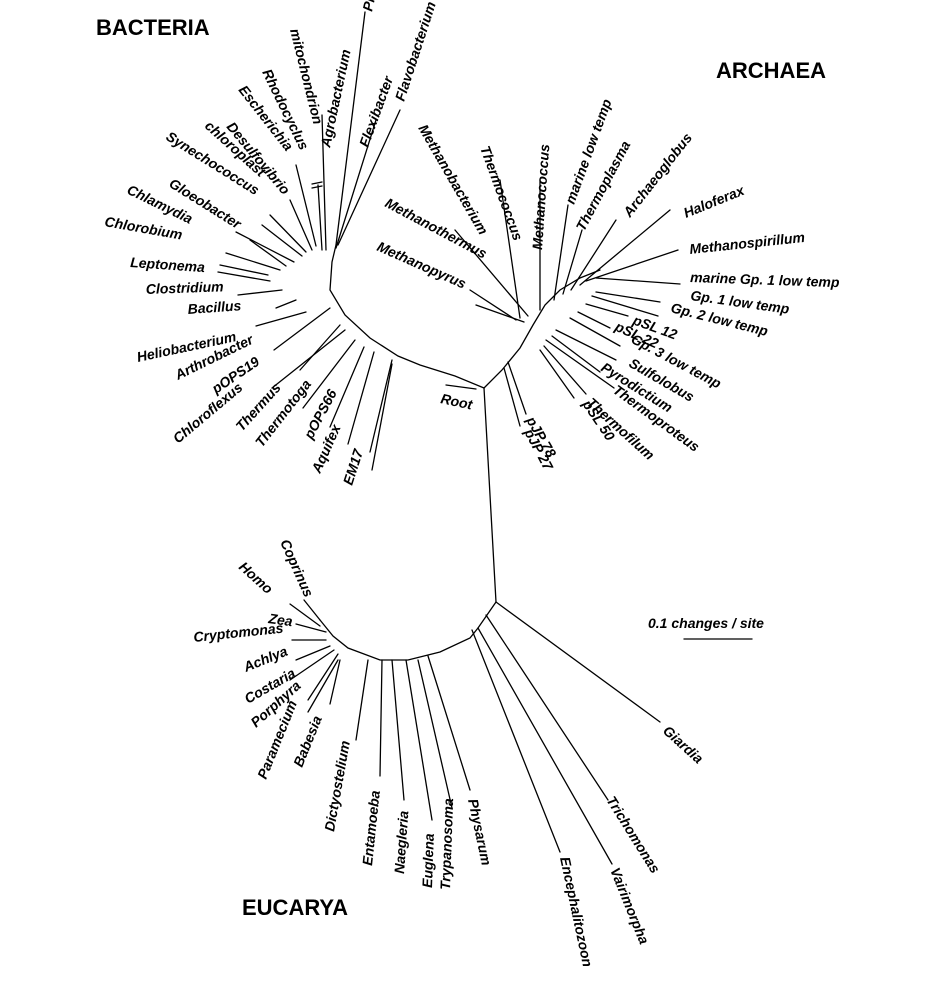 This screenshot has width=936, height=987. I want to click on eucarya-backbone, so click(408, 631).